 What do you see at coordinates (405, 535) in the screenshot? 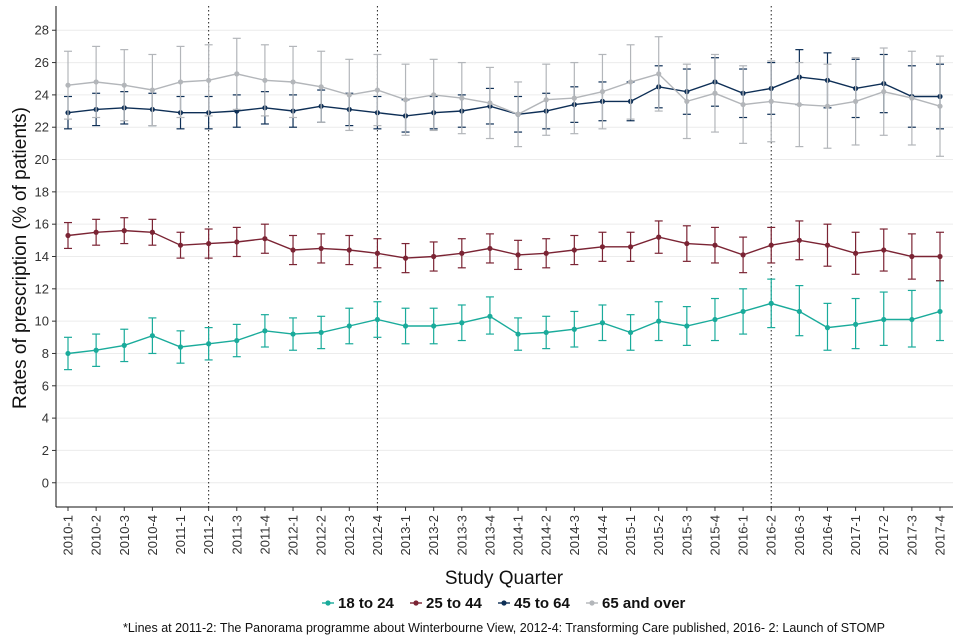
I see `x-tick-label: 2013-1` at bounding box center [405, 535].